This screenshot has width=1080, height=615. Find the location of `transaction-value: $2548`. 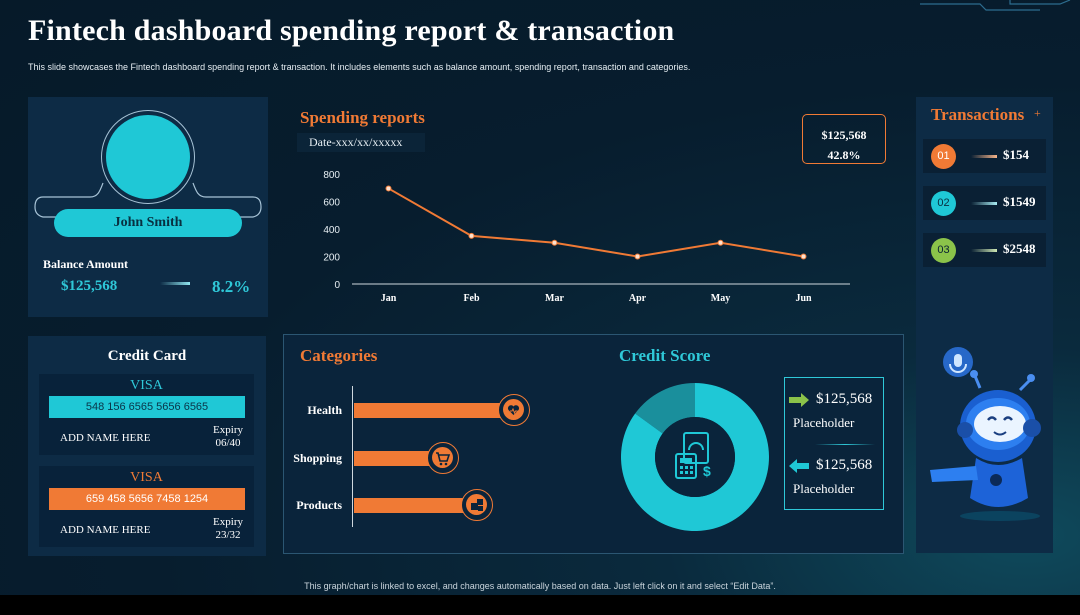

transaction-value: $2548 is located at coordinates (1019, 248).